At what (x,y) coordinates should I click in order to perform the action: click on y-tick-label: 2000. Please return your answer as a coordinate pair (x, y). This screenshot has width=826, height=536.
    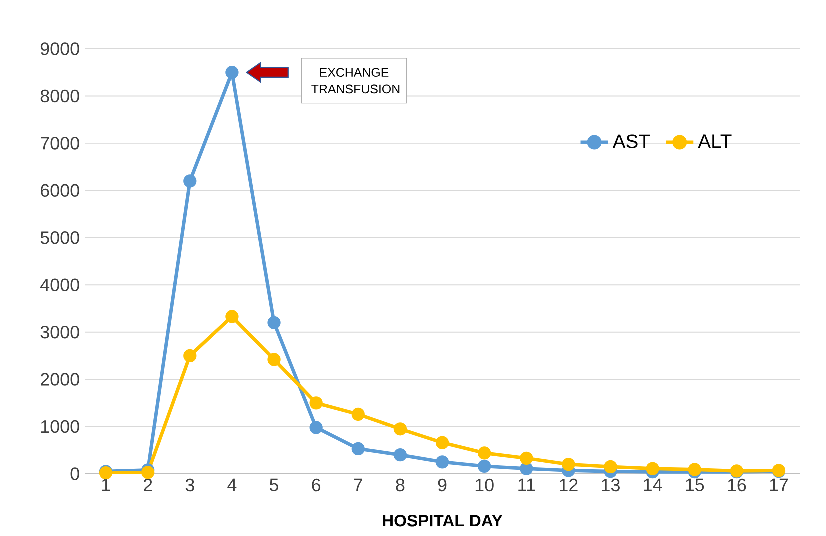
    Looking at the image, I should click on (60, 379).